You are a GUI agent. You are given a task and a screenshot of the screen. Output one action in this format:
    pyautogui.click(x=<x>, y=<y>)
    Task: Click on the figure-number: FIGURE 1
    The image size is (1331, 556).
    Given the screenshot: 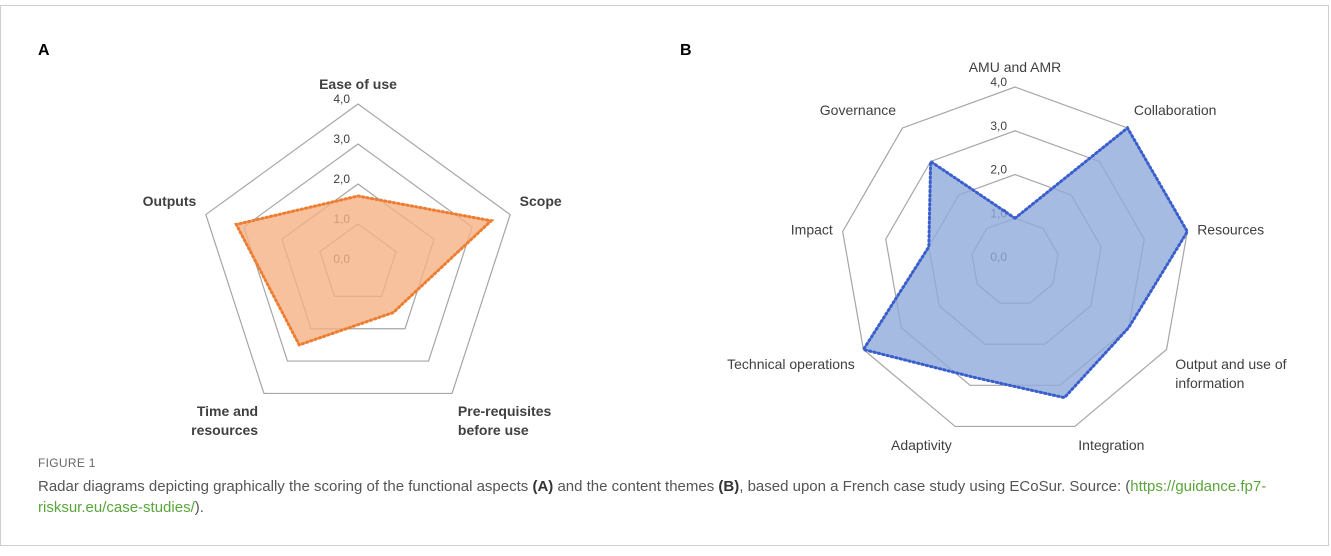 What is the action you would take?
    pyautogui.click(x=67, y=463)
    